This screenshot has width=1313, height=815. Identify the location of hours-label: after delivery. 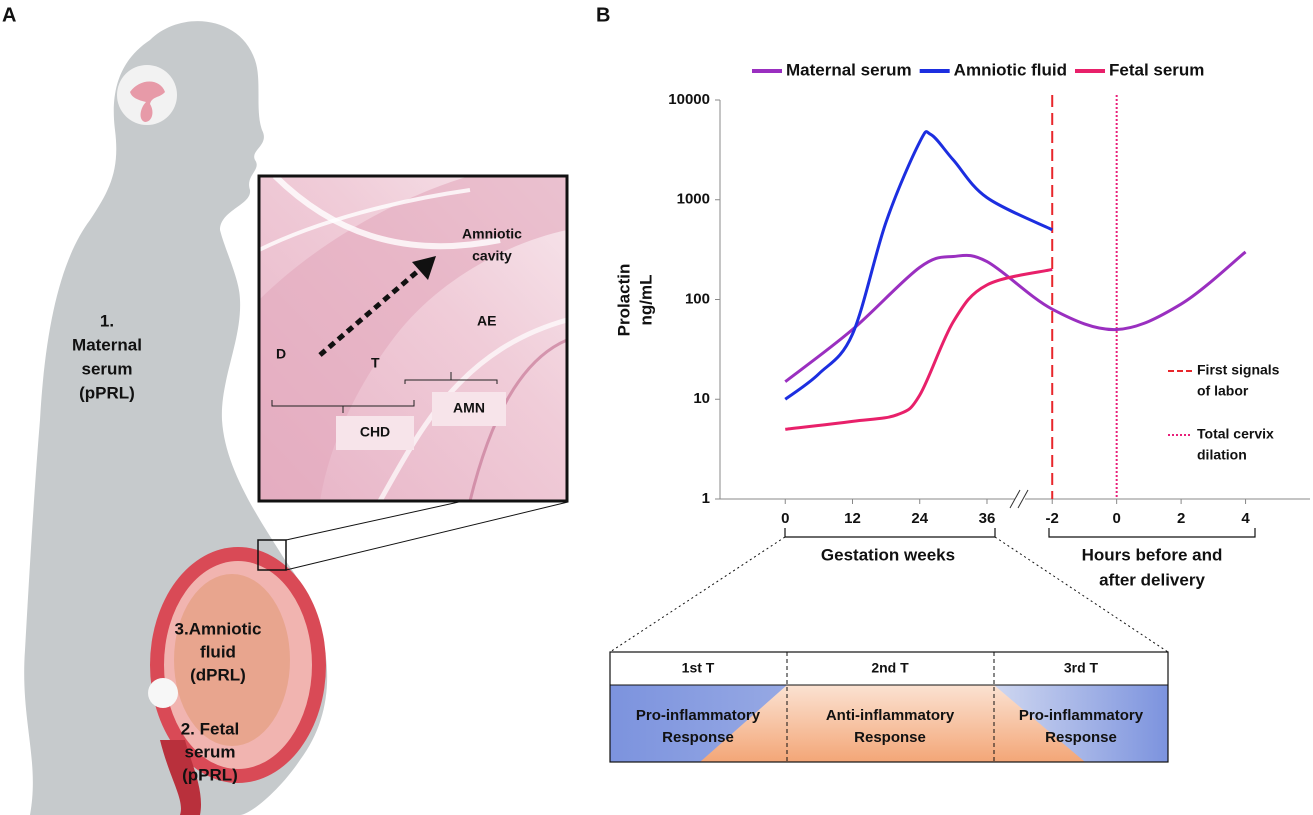
(1152, 579).